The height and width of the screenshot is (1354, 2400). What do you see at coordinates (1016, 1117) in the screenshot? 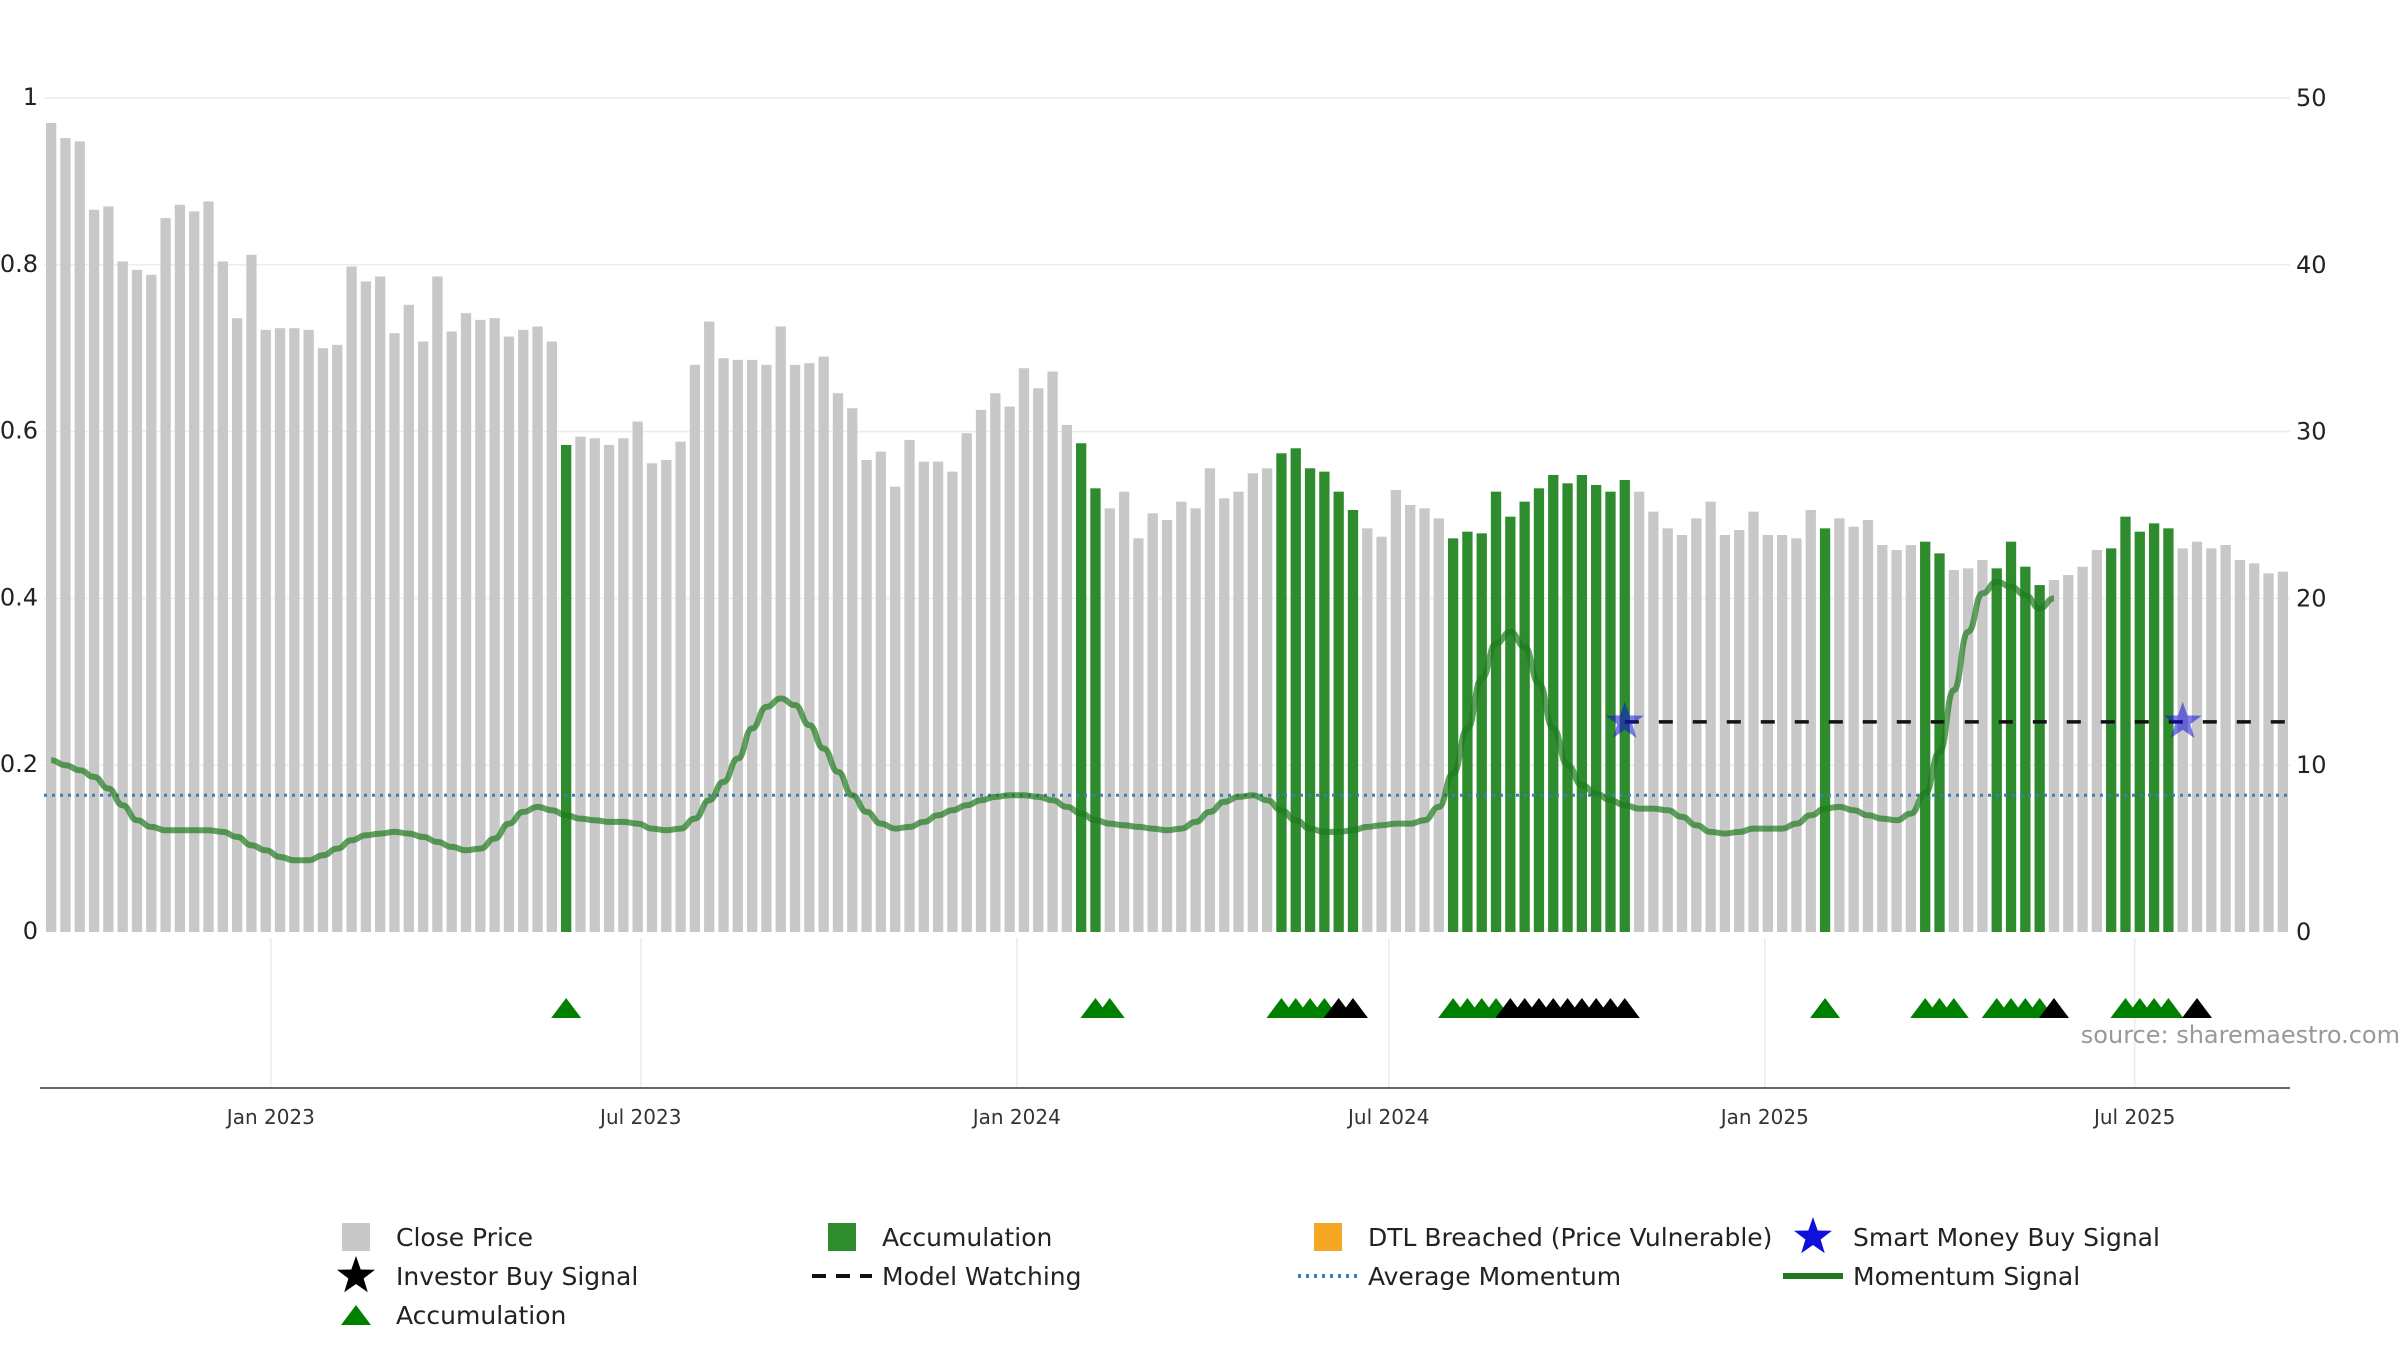
I see `x-tick-label: Jan 2024` at bounding box center [1016, 1117].